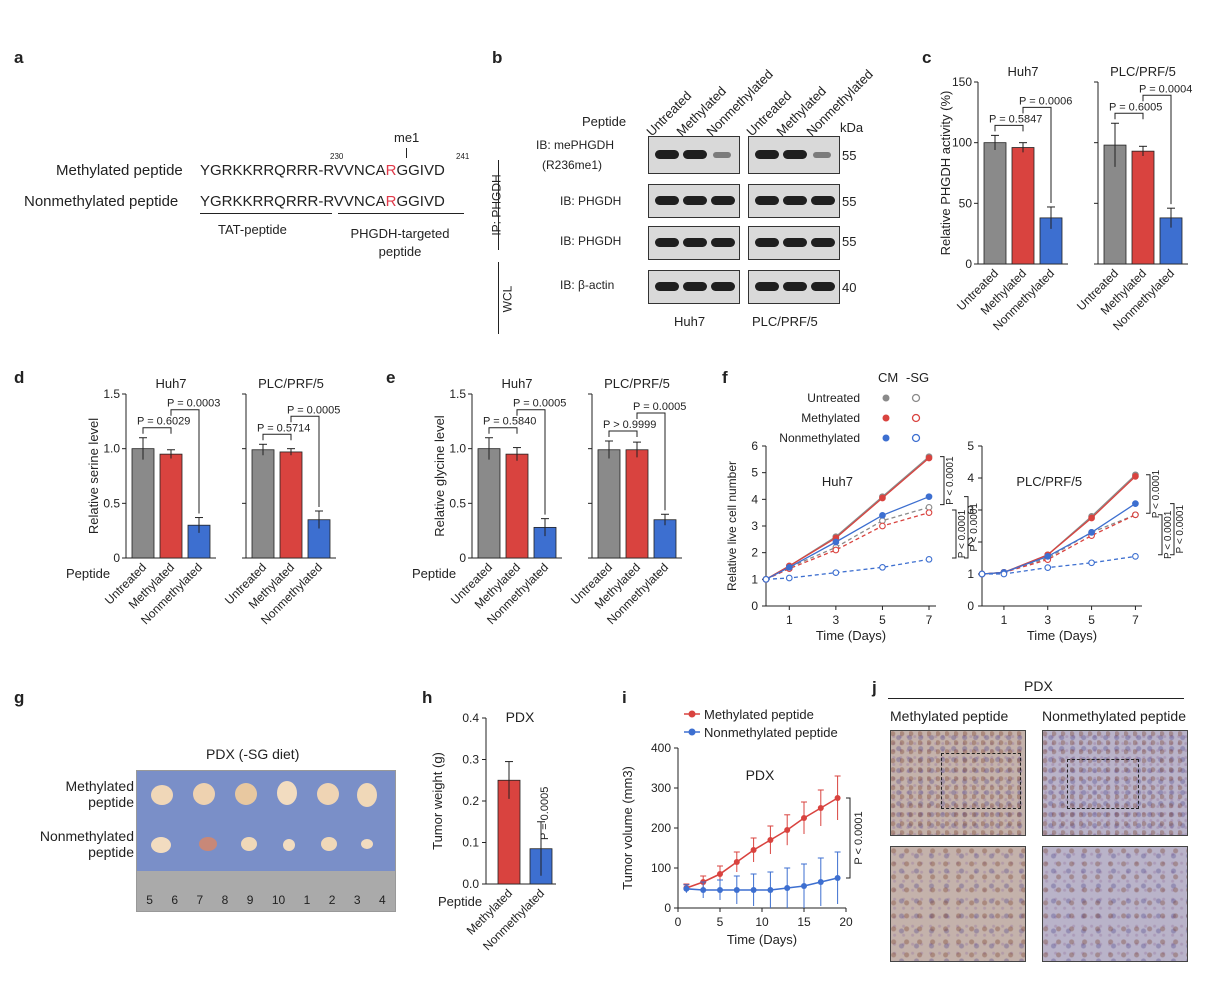 Image resolution: width=1224 pixels, height=988 pixels. I want to click on panel-letter-e: e, so click(391, 377).